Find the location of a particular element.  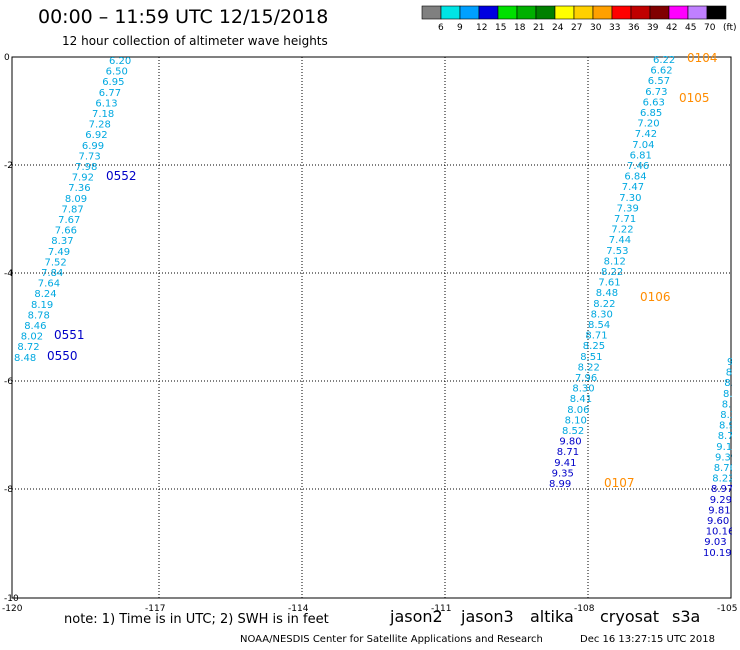

longitude-label: -117 is located at coordinates (155, 609).